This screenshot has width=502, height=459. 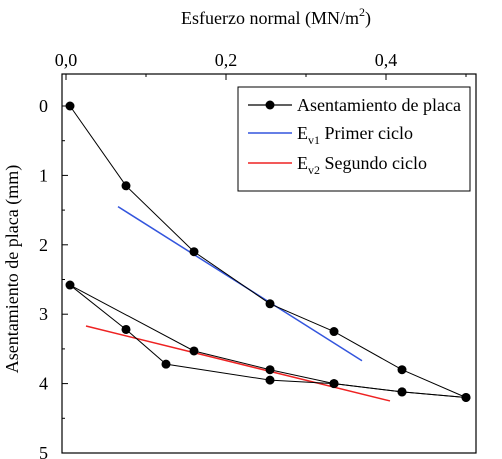 What do you see at coordinates (270, 18) in the screenshot?
I see `x-axis-title-main: Esfuerzo normal (MN/m` at bounding box center [270, 18].